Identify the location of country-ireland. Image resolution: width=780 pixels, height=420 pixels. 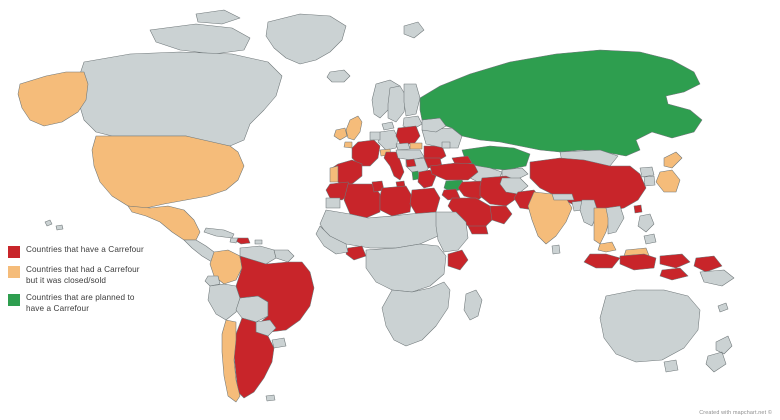
(340, 134).